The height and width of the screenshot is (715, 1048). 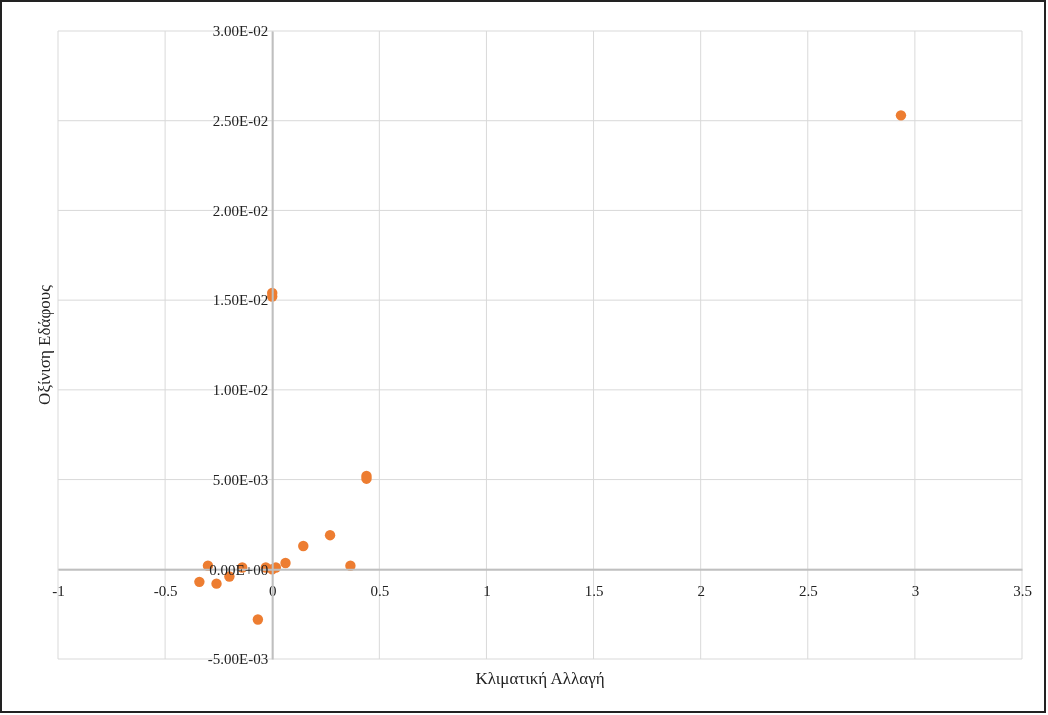 I want to click on y-tick-label: 2.00E-02, so click(x=240, y=210).